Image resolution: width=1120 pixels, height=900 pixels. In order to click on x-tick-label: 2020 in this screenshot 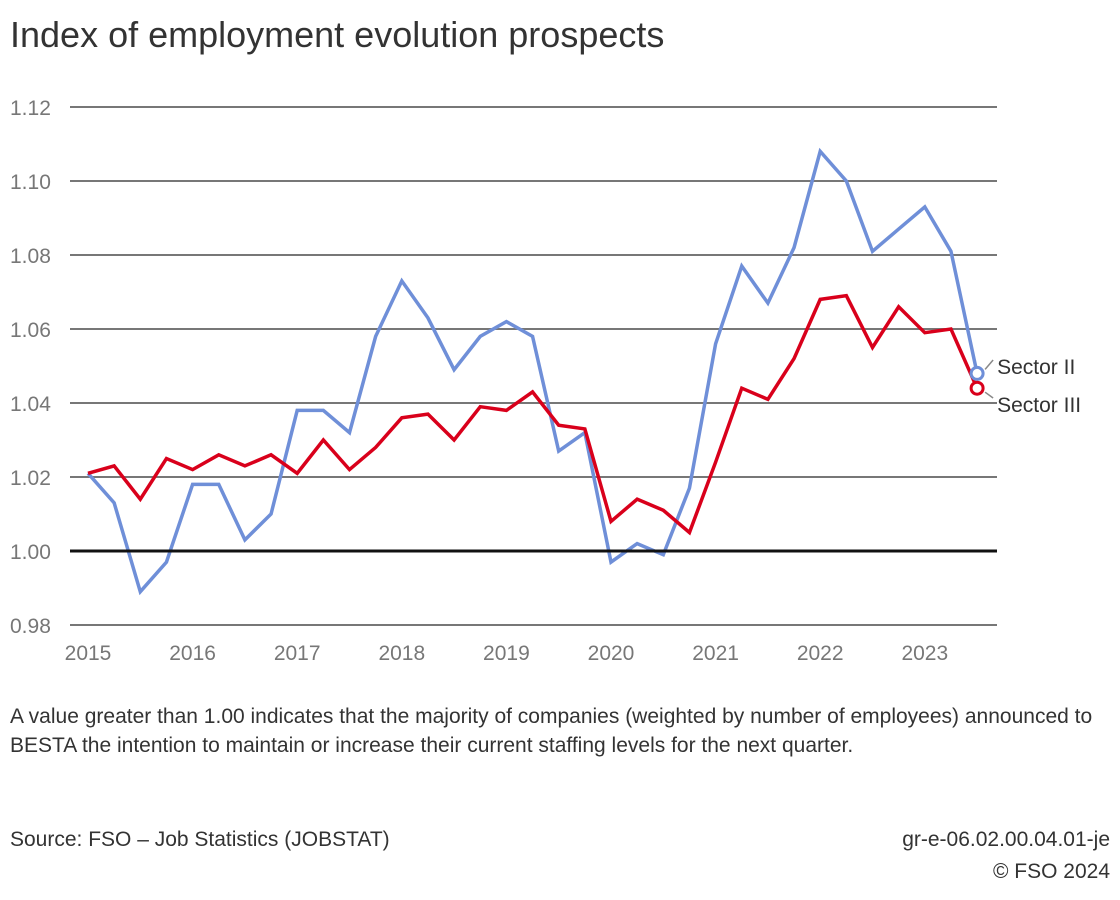, I will do `click(611, 653)`.